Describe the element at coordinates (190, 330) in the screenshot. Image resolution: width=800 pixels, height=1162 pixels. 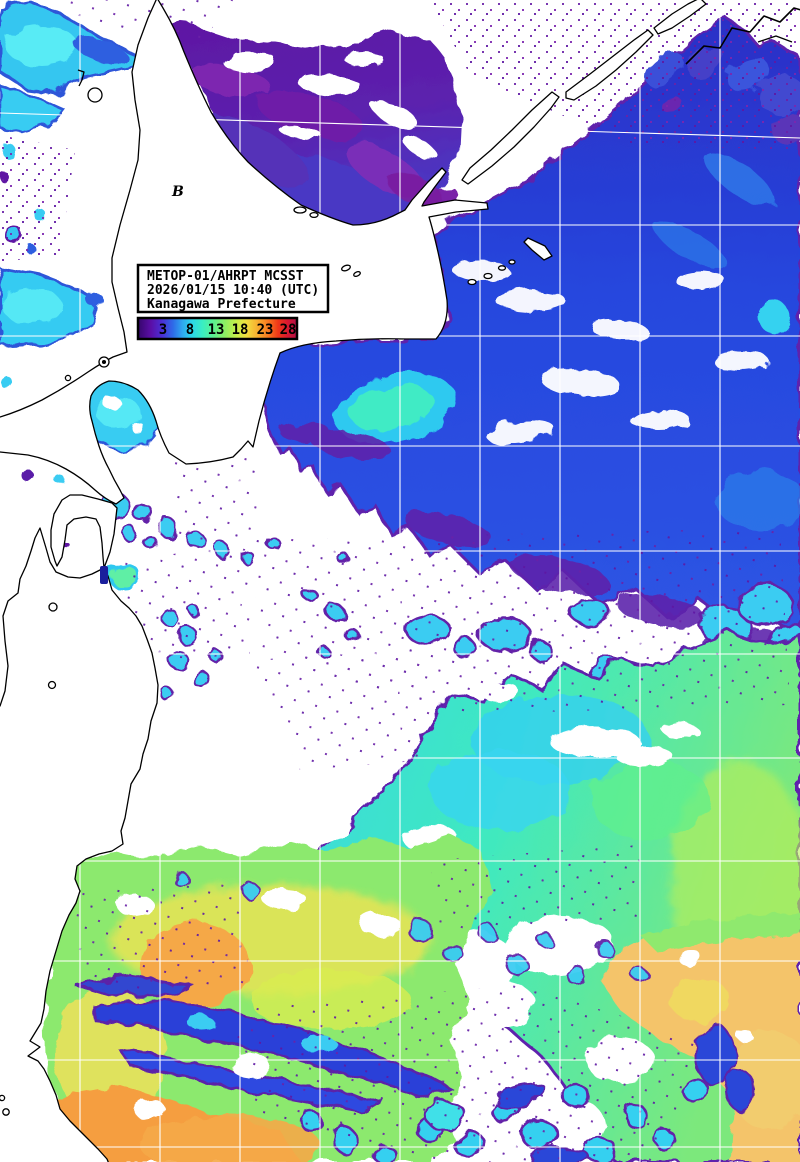
I see `colorbar-tick: 8` at that location.